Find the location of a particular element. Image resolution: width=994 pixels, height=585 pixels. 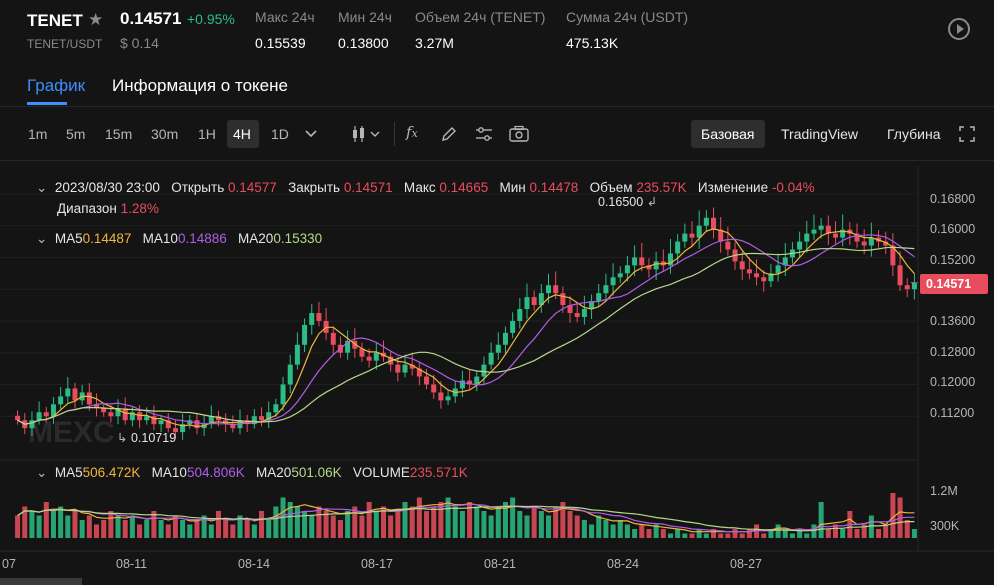

fullscreen-icon is located at coordinates (967, 134).